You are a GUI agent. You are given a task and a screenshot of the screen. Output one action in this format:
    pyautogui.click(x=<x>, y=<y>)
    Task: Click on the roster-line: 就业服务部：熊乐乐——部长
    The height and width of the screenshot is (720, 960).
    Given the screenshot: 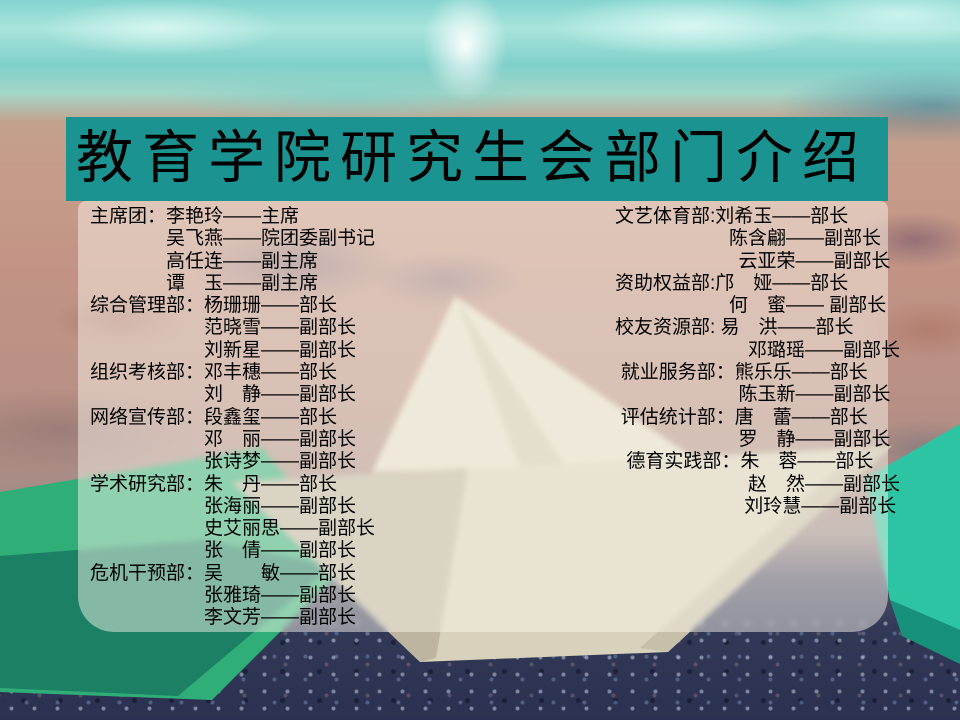 What is the action you would take?
    pyautogui.click(x=744, y=373)
    